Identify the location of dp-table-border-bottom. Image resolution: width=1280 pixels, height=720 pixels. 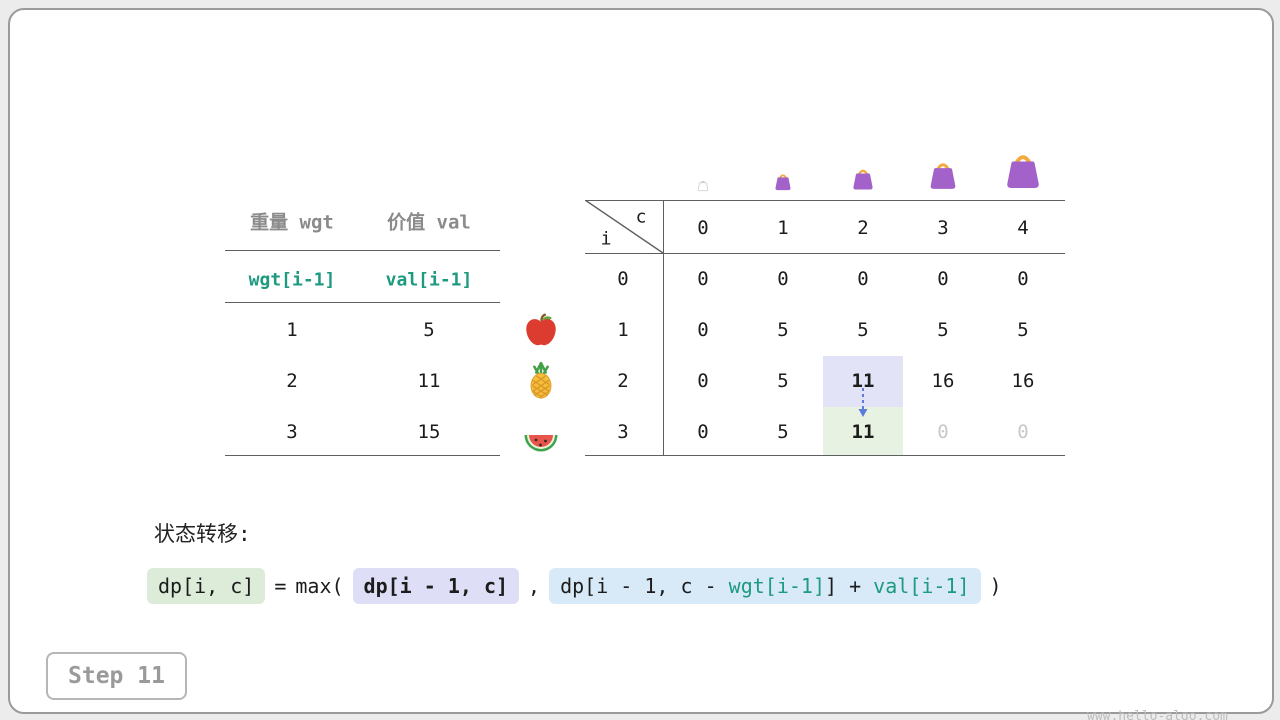
(825, 455).